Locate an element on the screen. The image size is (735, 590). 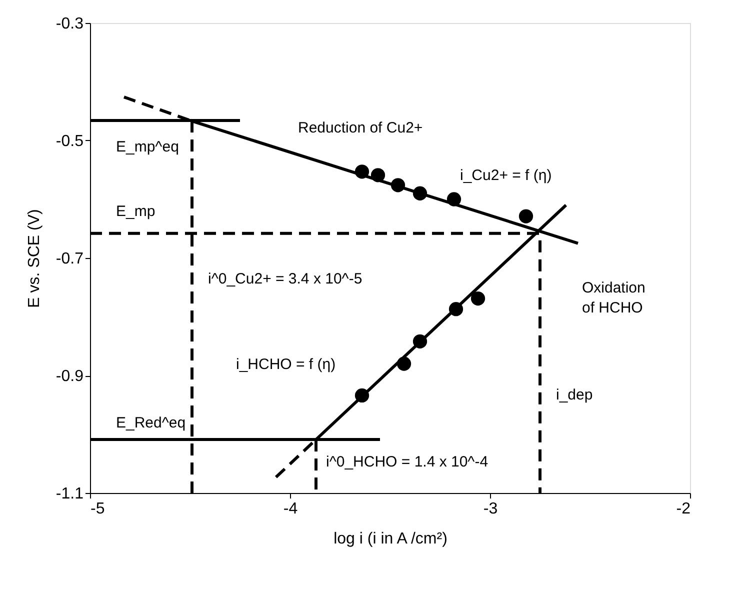
annotation: E_mp^eq is located at coordinates (147, 147).